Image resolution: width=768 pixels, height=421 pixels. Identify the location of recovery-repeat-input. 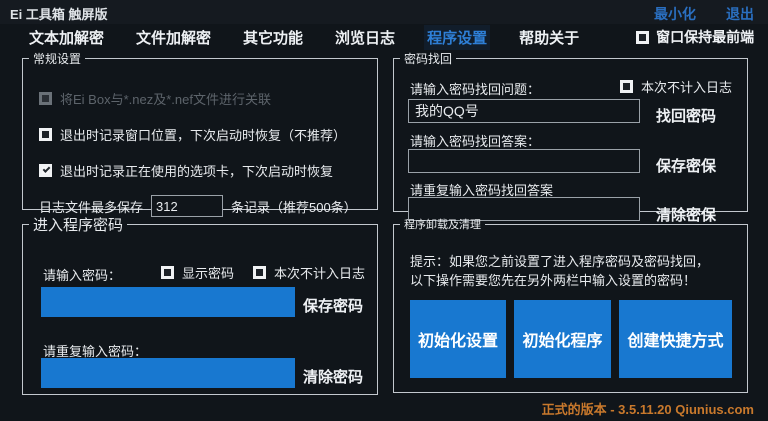
(524, 209).